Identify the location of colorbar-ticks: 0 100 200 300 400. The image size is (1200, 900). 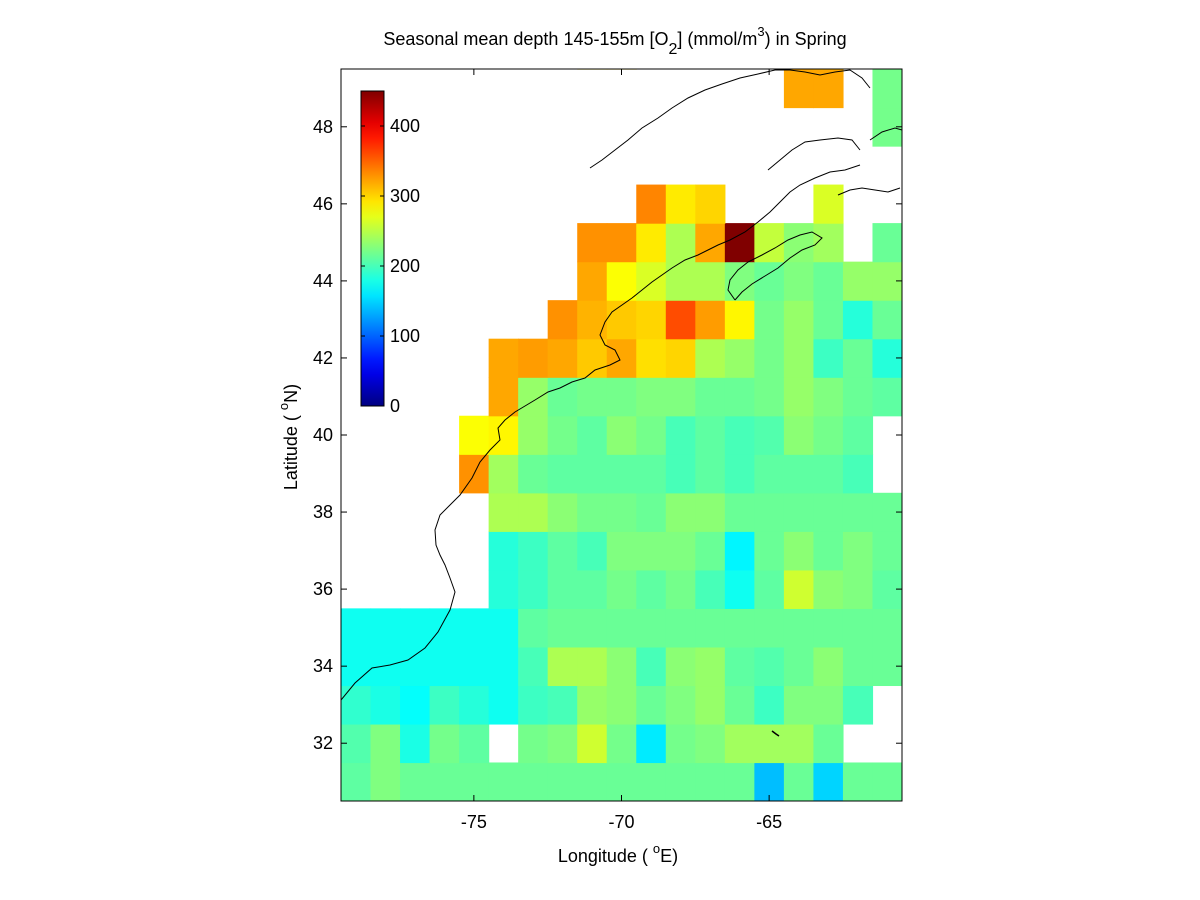
(390, 266).